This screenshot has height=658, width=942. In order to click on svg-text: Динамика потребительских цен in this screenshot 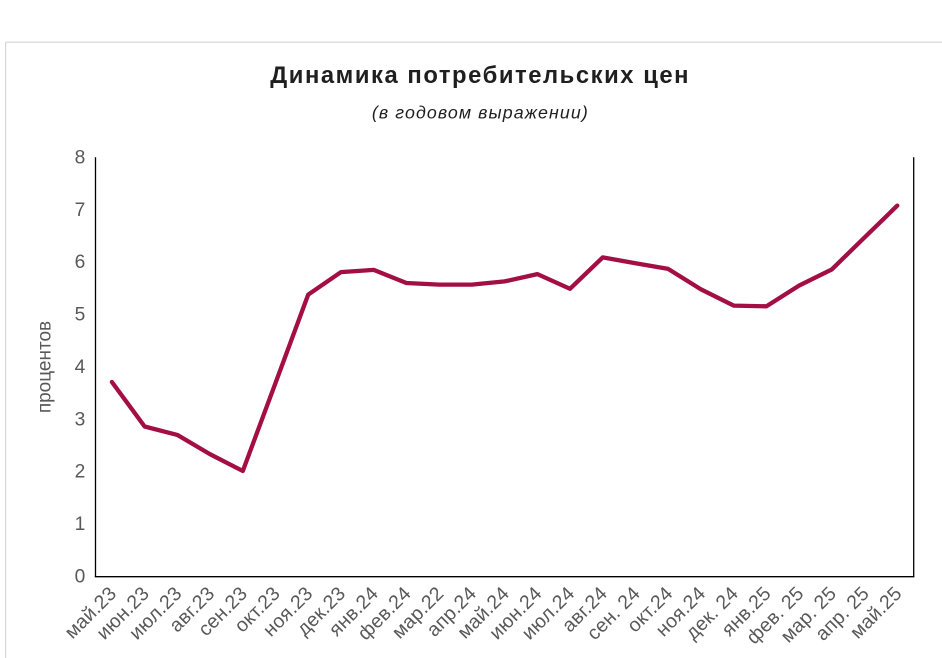, I will do `click(480, 75)`.